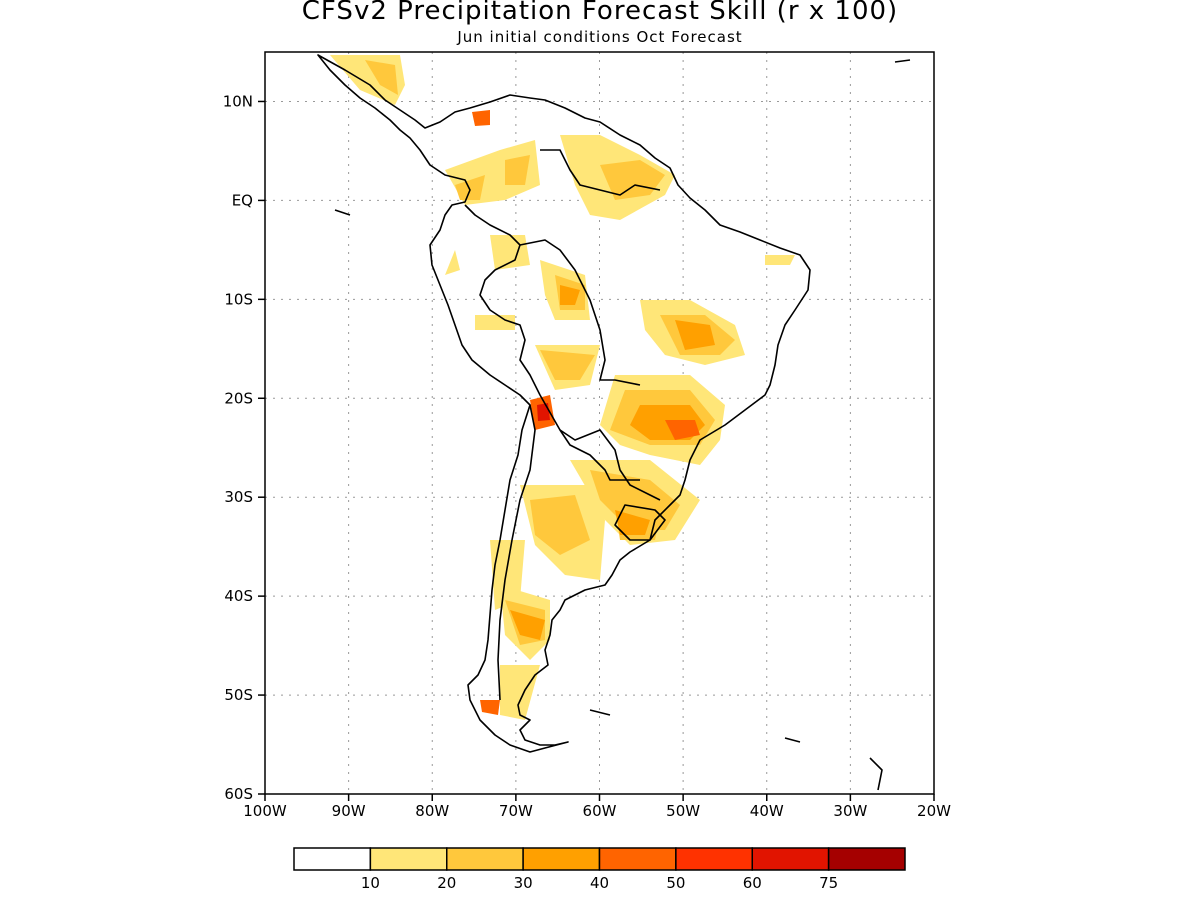 Image resolution: width=1200 pixels, height=900 pixels. I want to click on colorbar-label: 10, so click(370, 883).